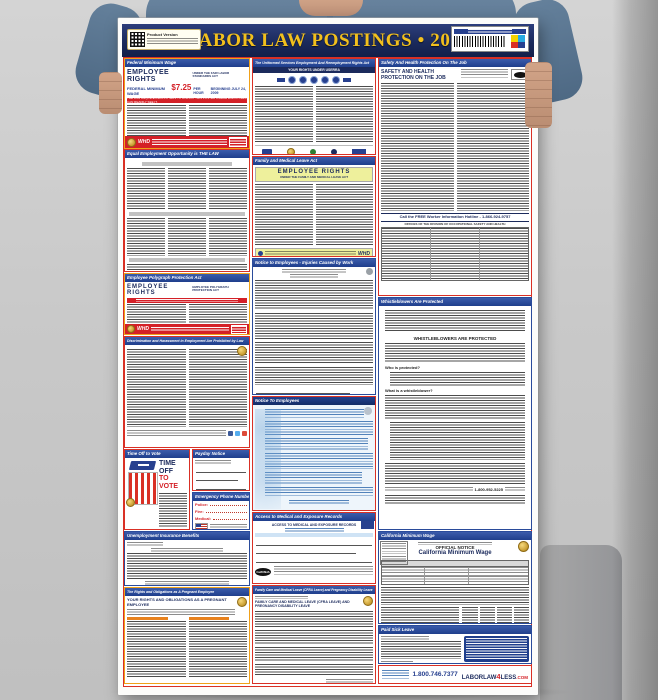 This screenshot has height=700, width=658. Describe the element at coordinates (455, 579) in the screenshot. I see `table-row` at that location.